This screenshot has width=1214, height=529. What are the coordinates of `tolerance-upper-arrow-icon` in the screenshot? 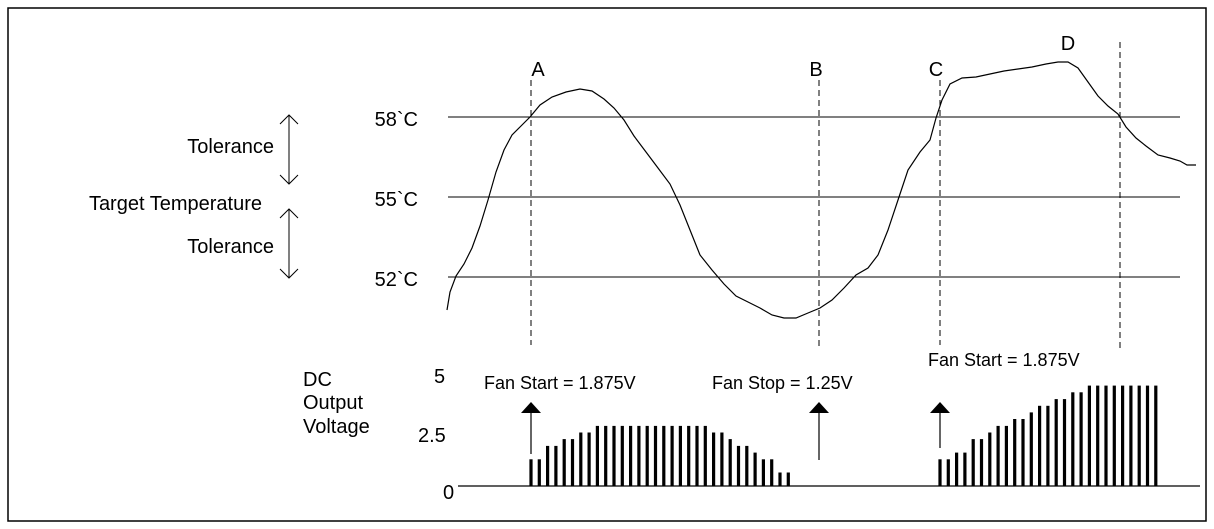 It's located at (289, 149).